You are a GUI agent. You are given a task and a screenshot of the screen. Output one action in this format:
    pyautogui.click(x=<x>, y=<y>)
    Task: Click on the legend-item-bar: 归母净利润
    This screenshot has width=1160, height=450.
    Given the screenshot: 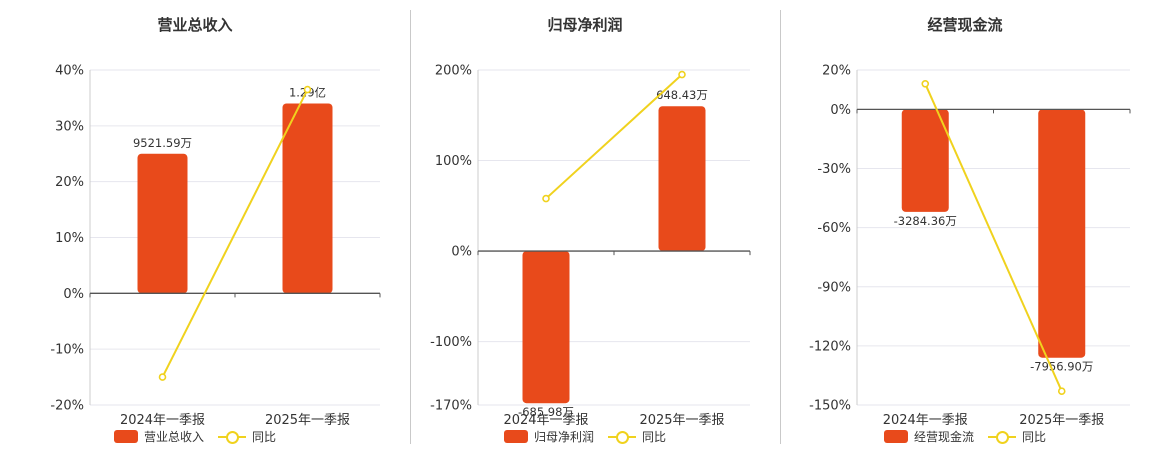 What is the action you would take?
    pyautogui.click(x=548, y=436)
    